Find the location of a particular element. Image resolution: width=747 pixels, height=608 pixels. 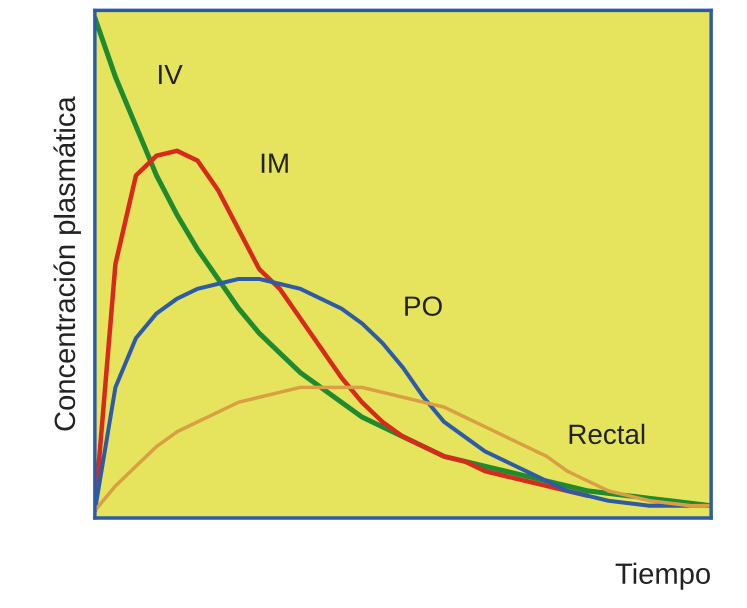

y-axis-title: Concentración plasmática is located at coordinates (67, 263).